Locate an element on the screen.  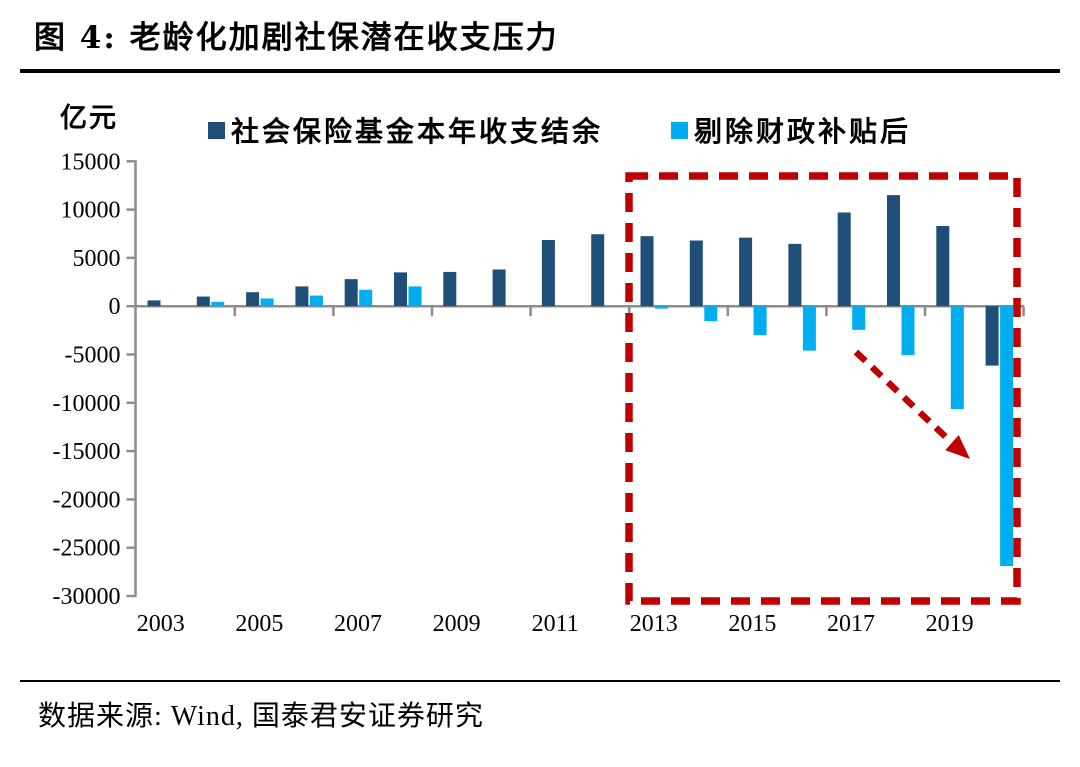
bar-2015-excl-subsidy is located at coordinates (760, 321).